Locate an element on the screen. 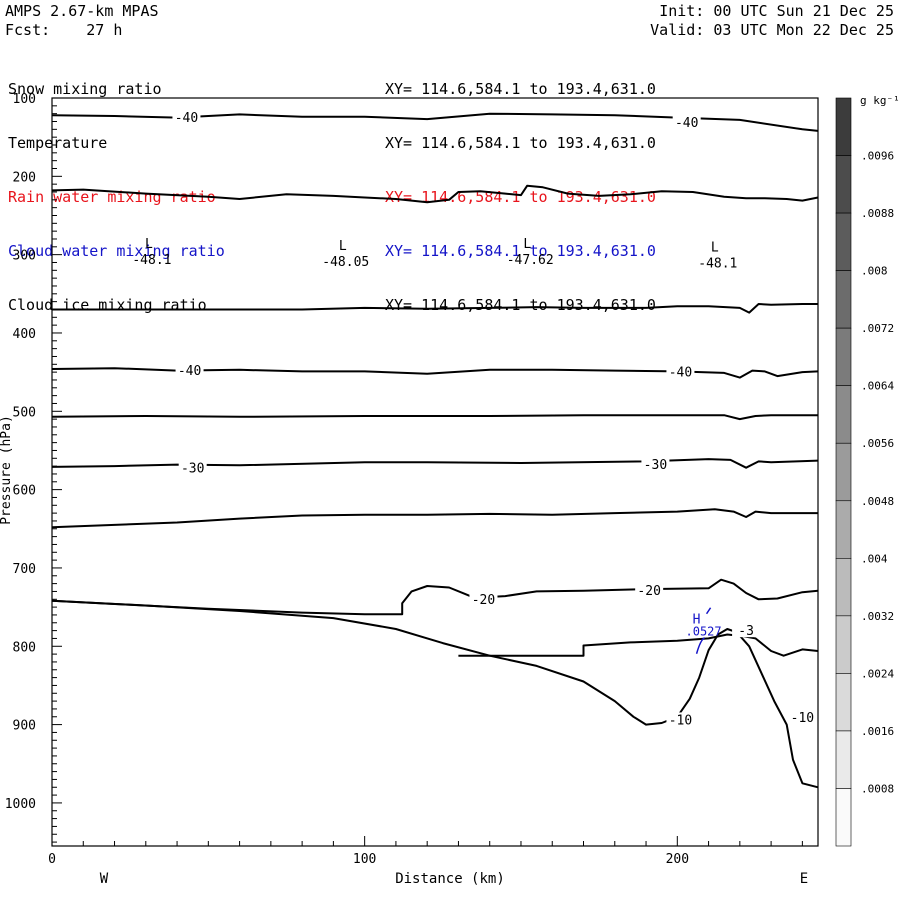 This screenshot has width=900, height=900. forecast-hours: 27 h is located at coordinates (104, 30).